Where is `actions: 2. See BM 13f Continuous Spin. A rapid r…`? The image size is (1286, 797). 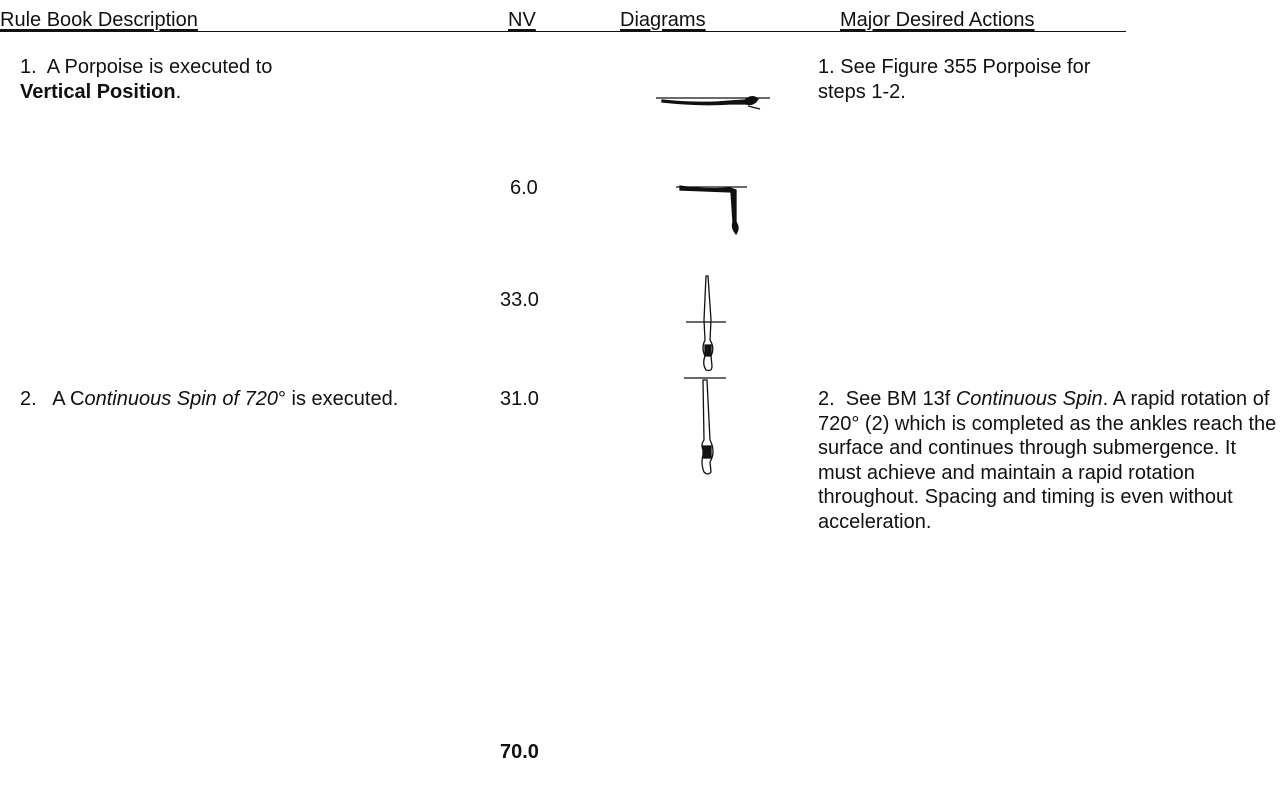
actions: 2. See BM 13f Continuous Spin. A rapid r… is located at coordinates (1049, 460).